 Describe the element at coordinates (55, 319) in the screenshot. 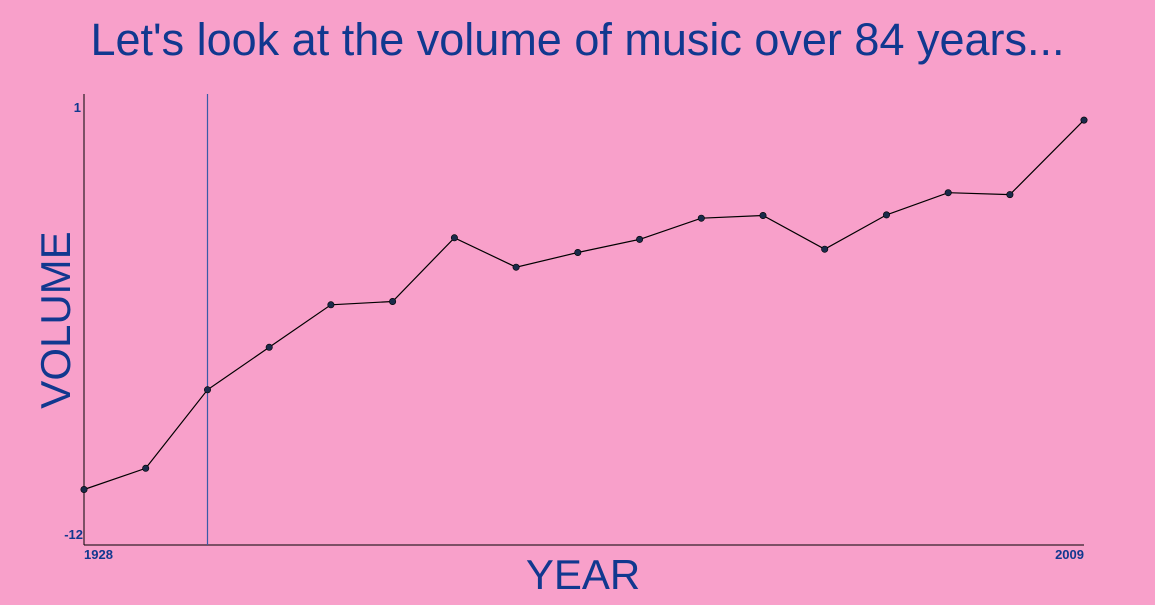

I see `y-axis-title: VOLUME` at that location.